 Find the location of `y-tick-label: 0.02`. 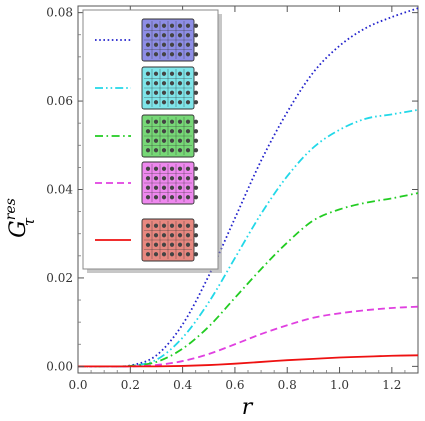

y-tick-label: 0.02 is located at coordinates (59, 278).